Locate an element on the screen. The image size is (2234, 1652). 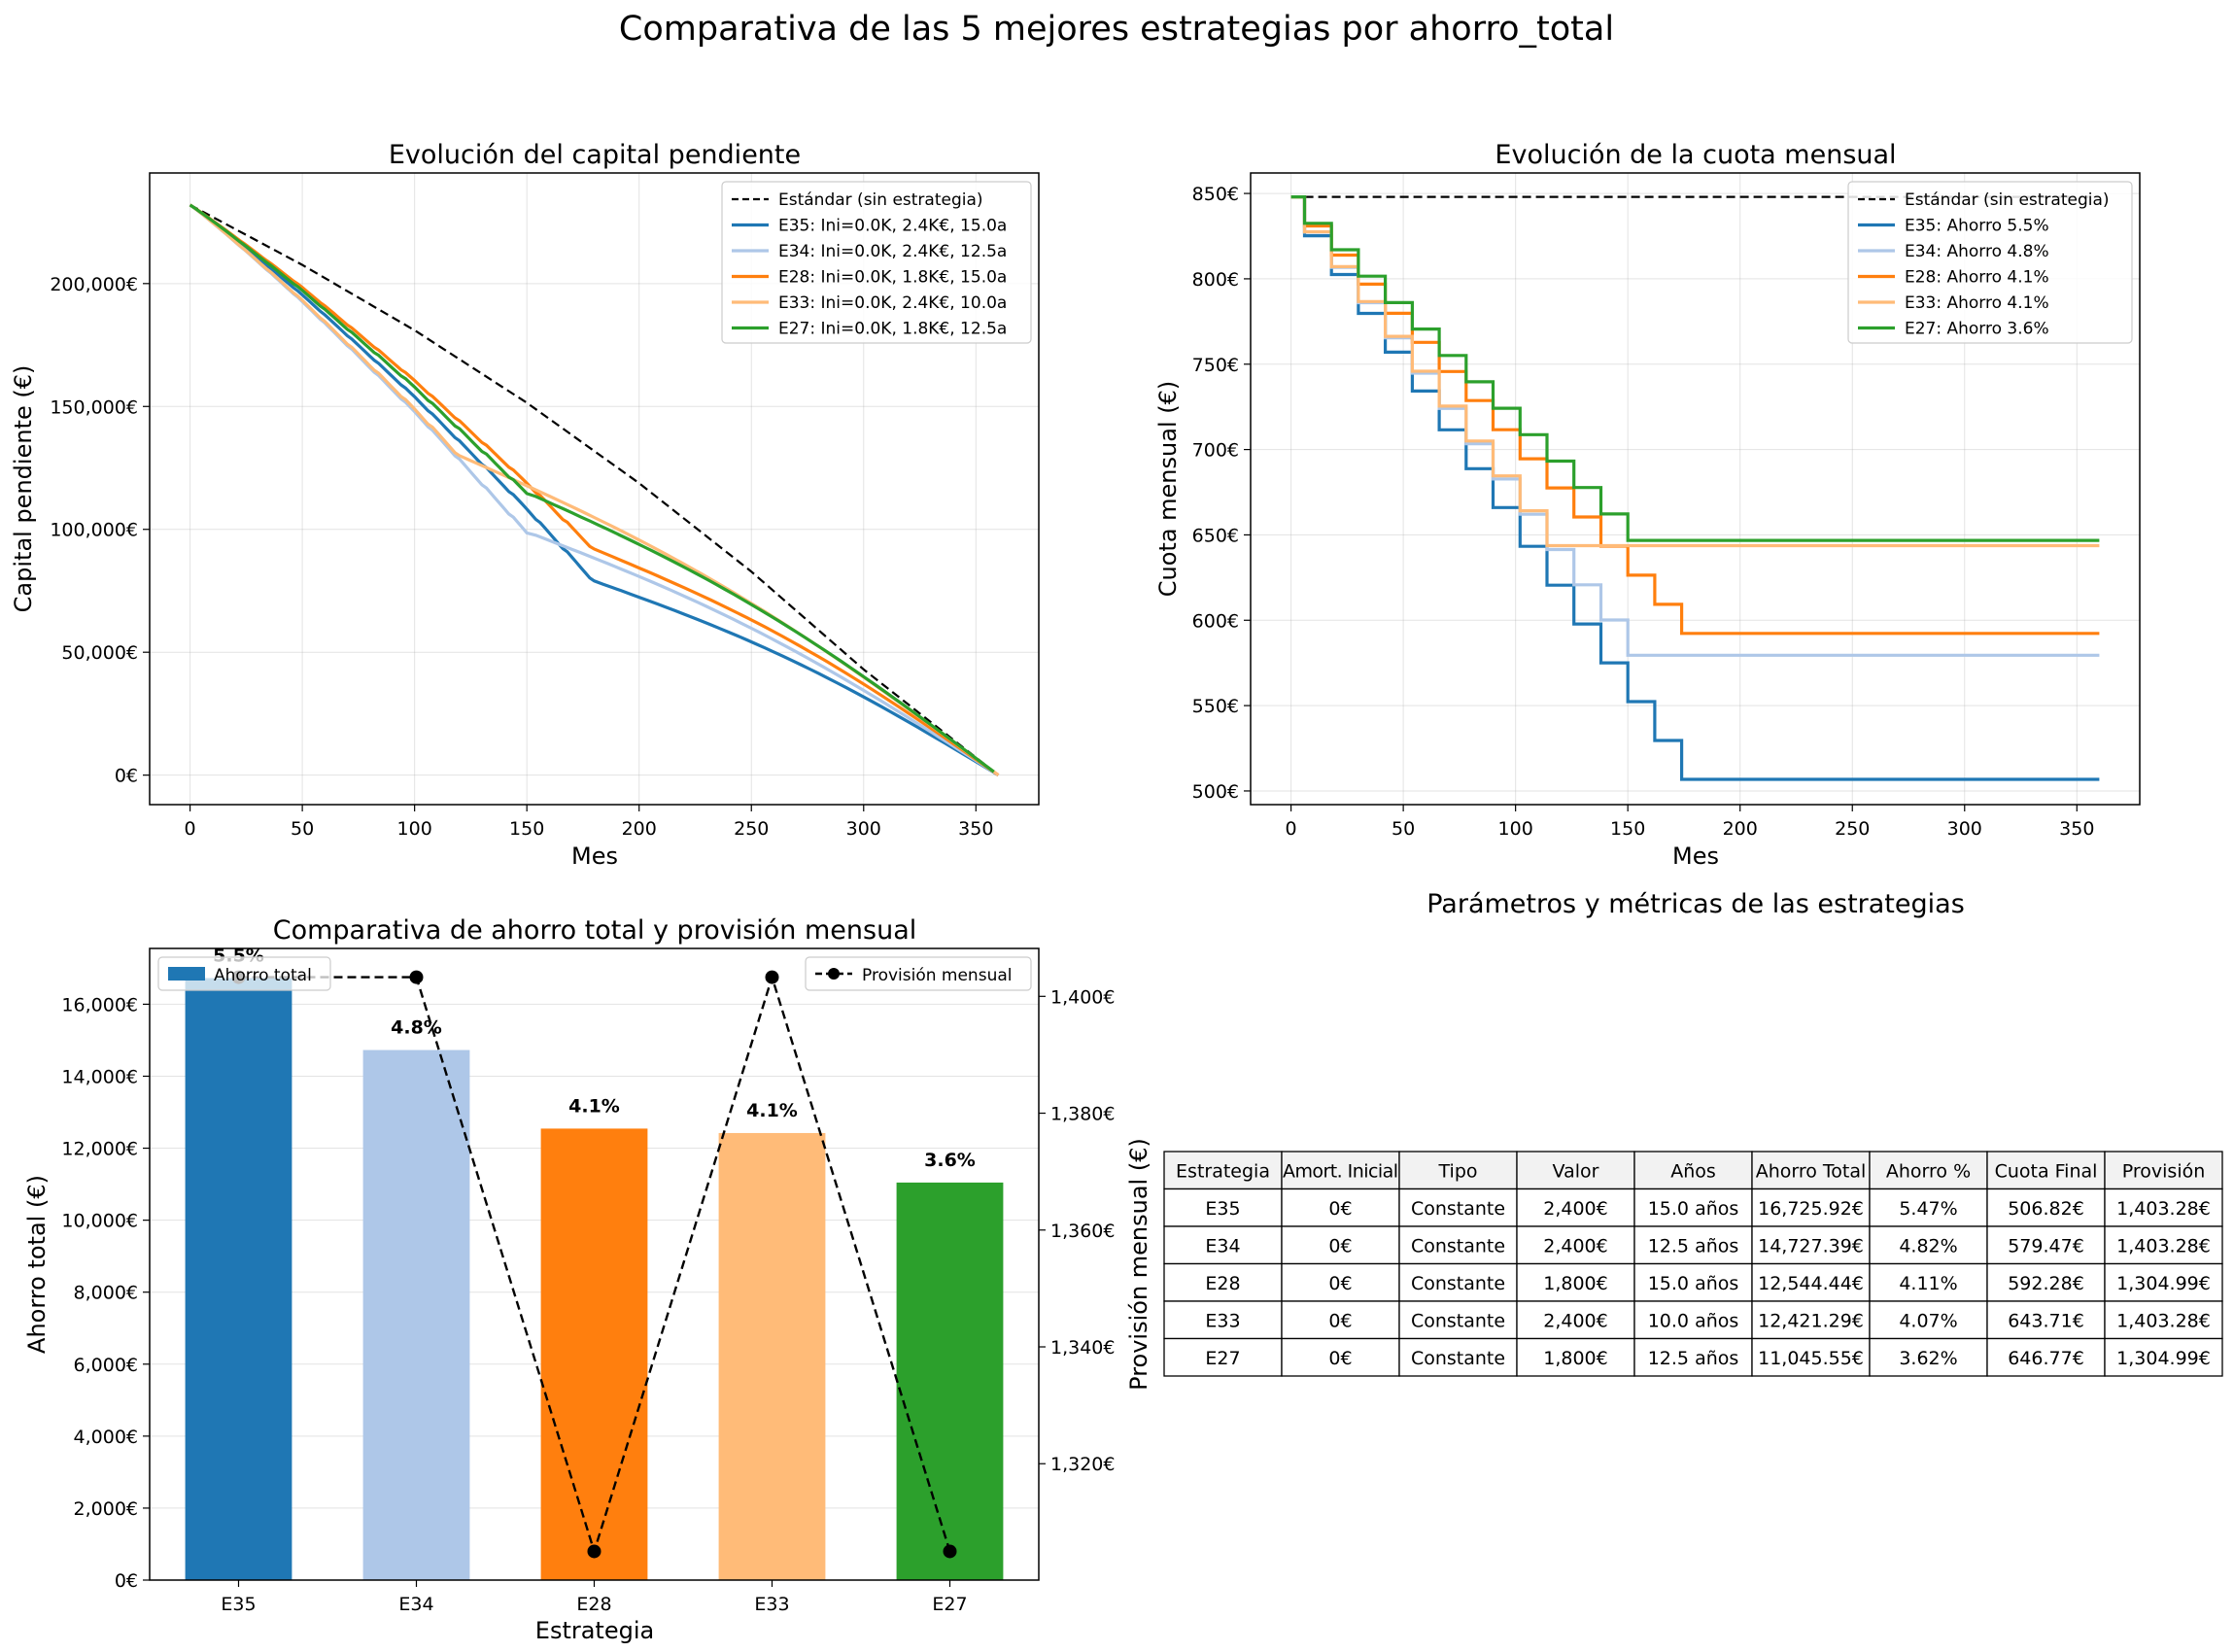
ahorro-ytick-label: 0€ is located at coordinates (127, 1581).